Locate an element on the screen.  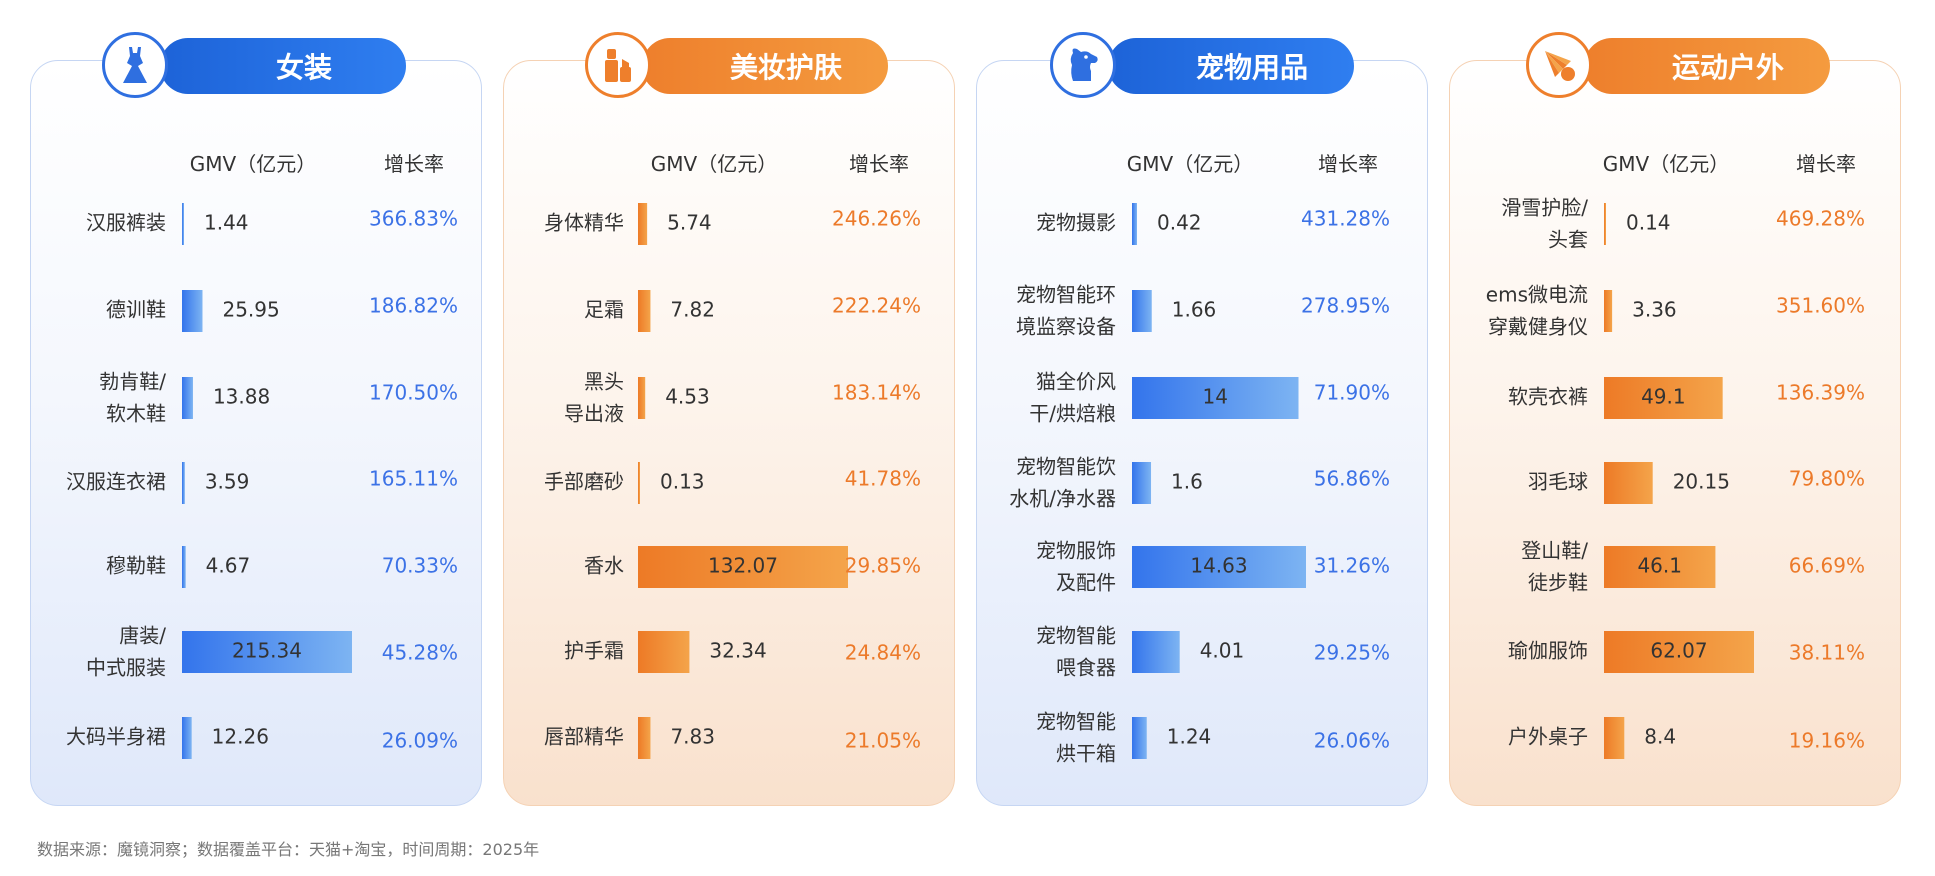
category-label: 宠物摄影 is located at coordinates (1076, 223).